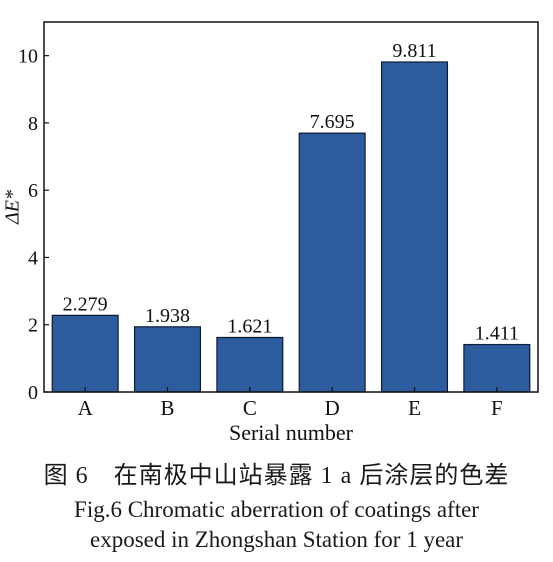 The width and height of the screenshot is (553, 562). What do you see at coordinates (497, 368) in the screenshot?
I see `bar-F` at bounding box center [497, 368].